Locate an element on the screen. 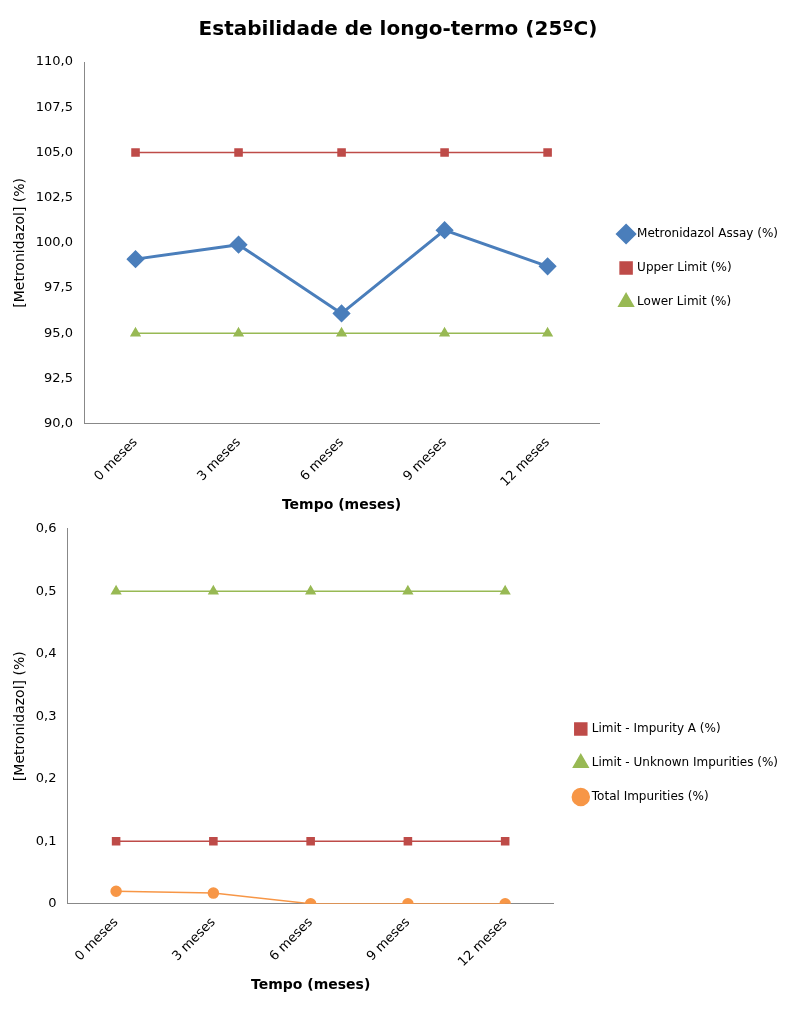 Image resolution: width=809 pixels, height=1013 pixels. y-tick-label: 0,4 is located at coordinates (46, 653).